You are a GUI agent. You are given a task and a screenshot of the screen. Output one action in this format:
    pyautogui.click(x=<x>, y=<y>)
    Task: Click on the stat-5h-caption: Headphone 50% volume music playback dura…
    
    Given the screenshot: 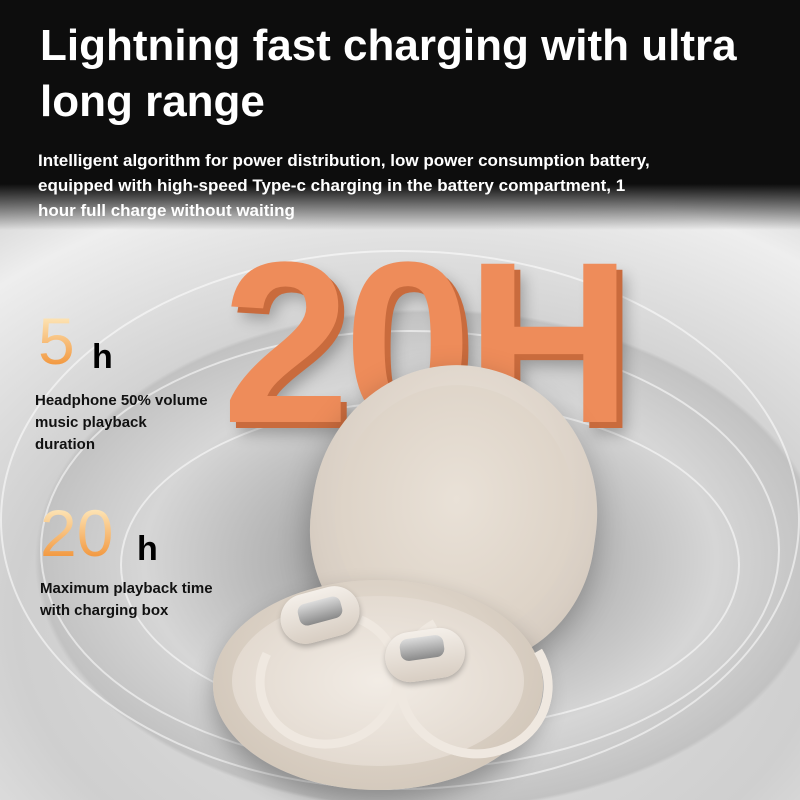 What is the action you would take?
    pyautogui.click(x=121, y=422)
    